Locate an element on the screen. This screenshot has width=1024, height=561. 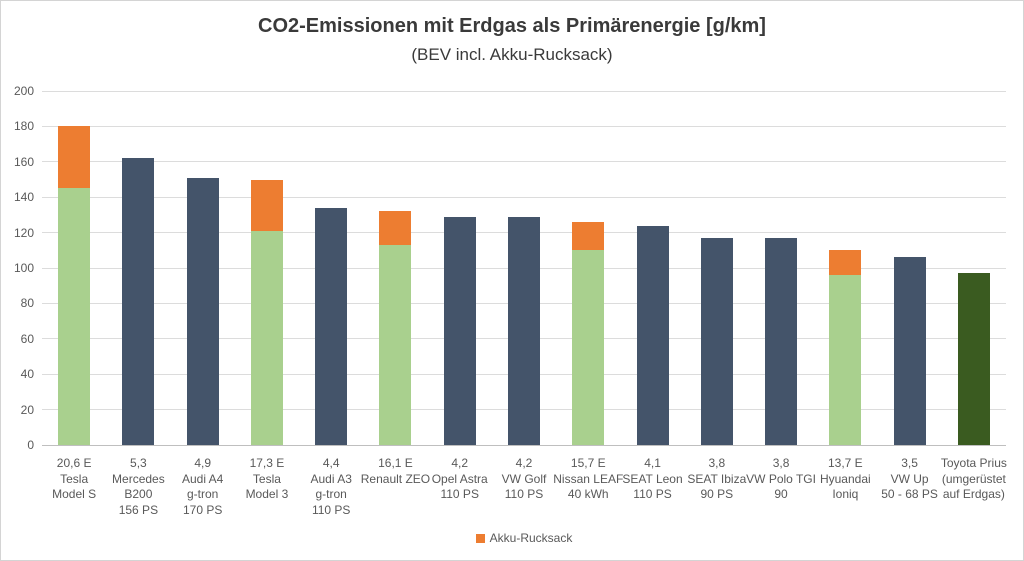
x-axis-label: 5,3 Mercedes B200 156 PS is located at coordinates (138, 486).